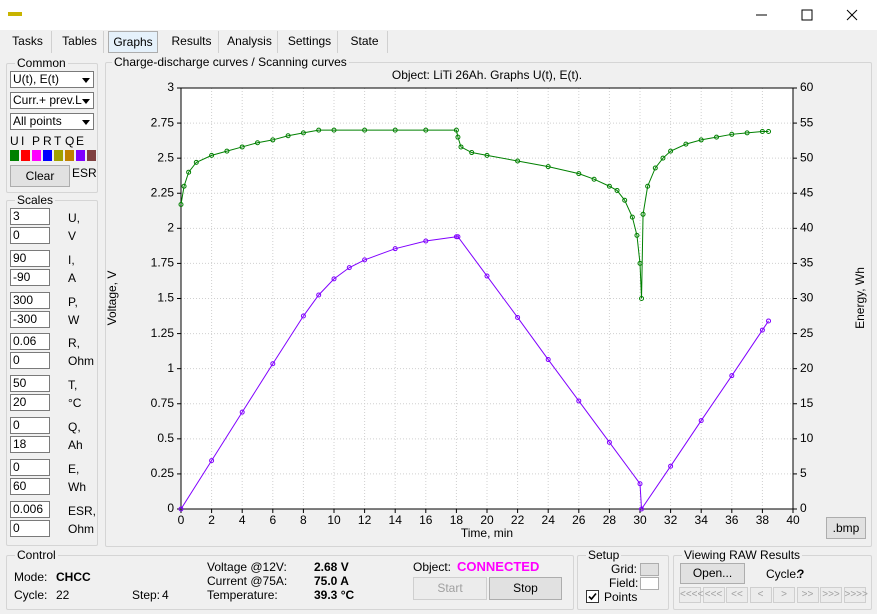  Describe the element at coordinates (525, 588) in the screenshot. I see `stop-button: Stop` at that location.